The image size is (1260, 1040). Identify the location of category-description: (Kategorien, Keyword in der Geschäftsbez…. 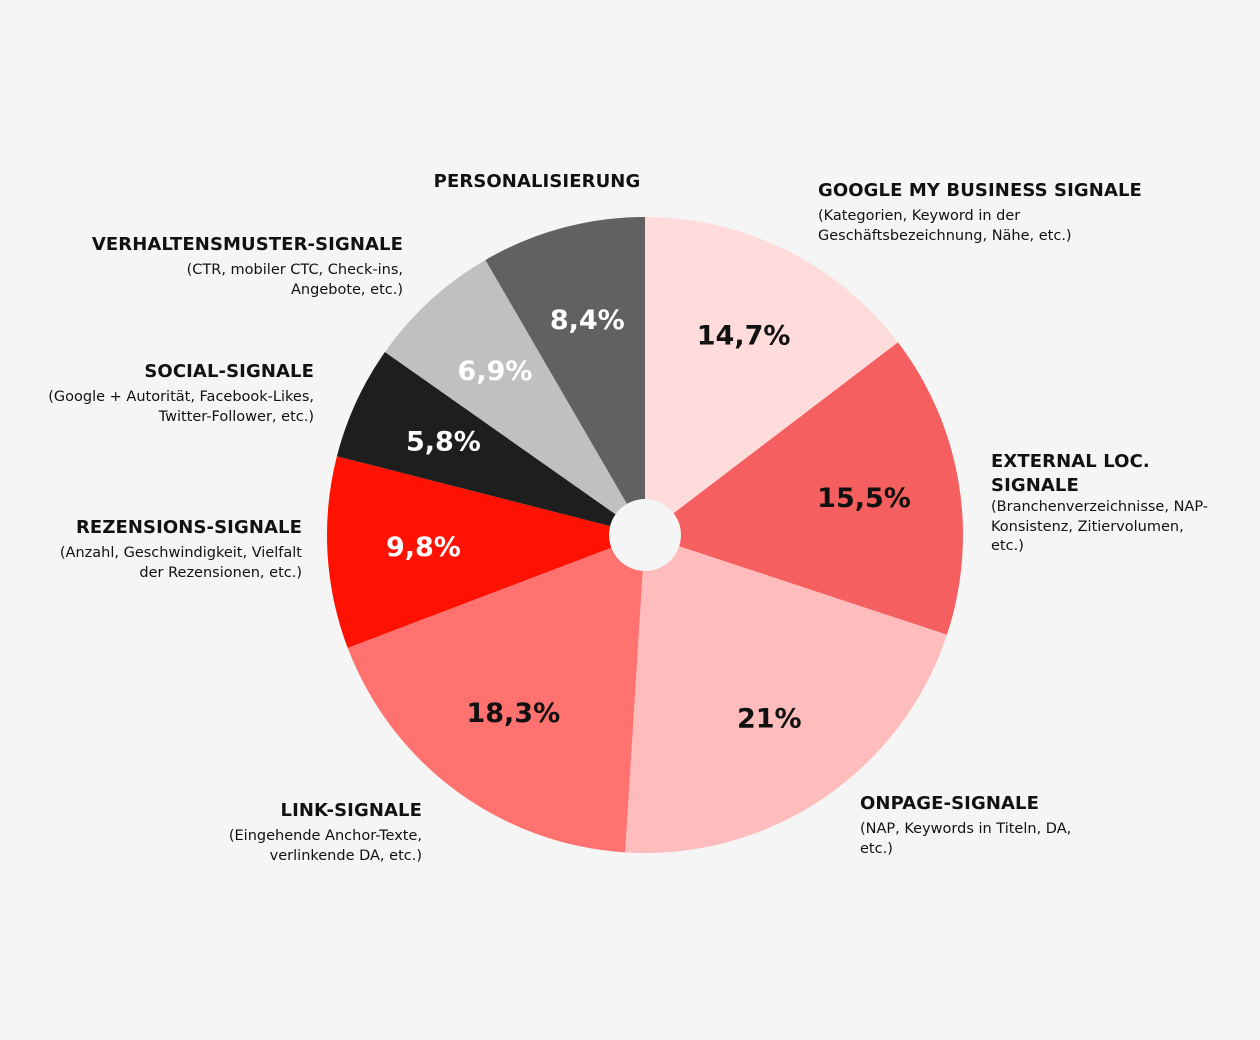
(945, 226).